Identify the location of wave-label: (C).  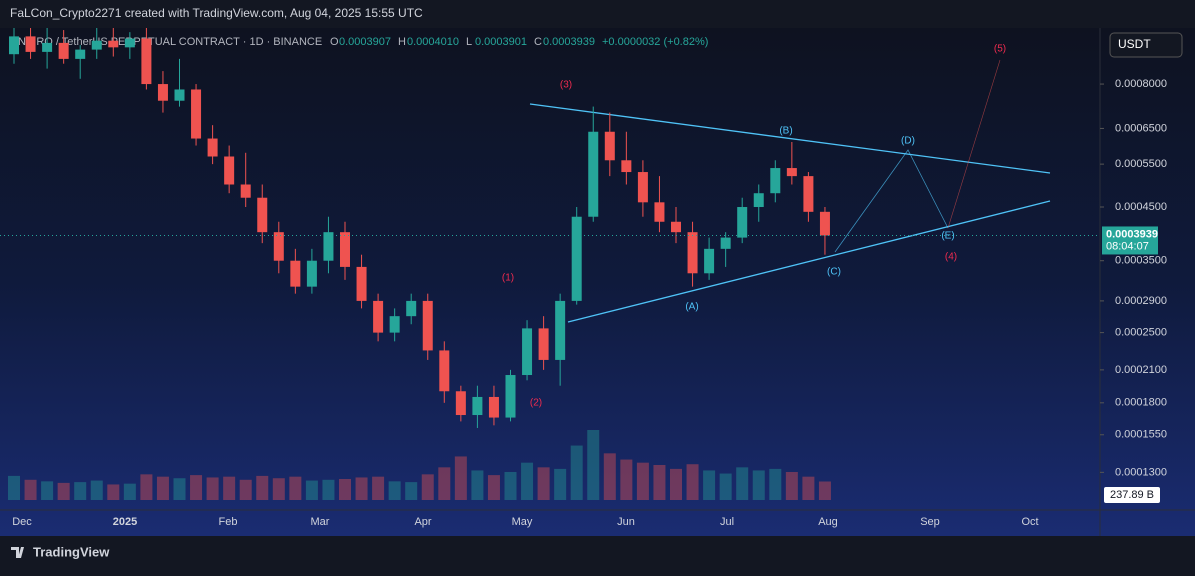
(834, 272).